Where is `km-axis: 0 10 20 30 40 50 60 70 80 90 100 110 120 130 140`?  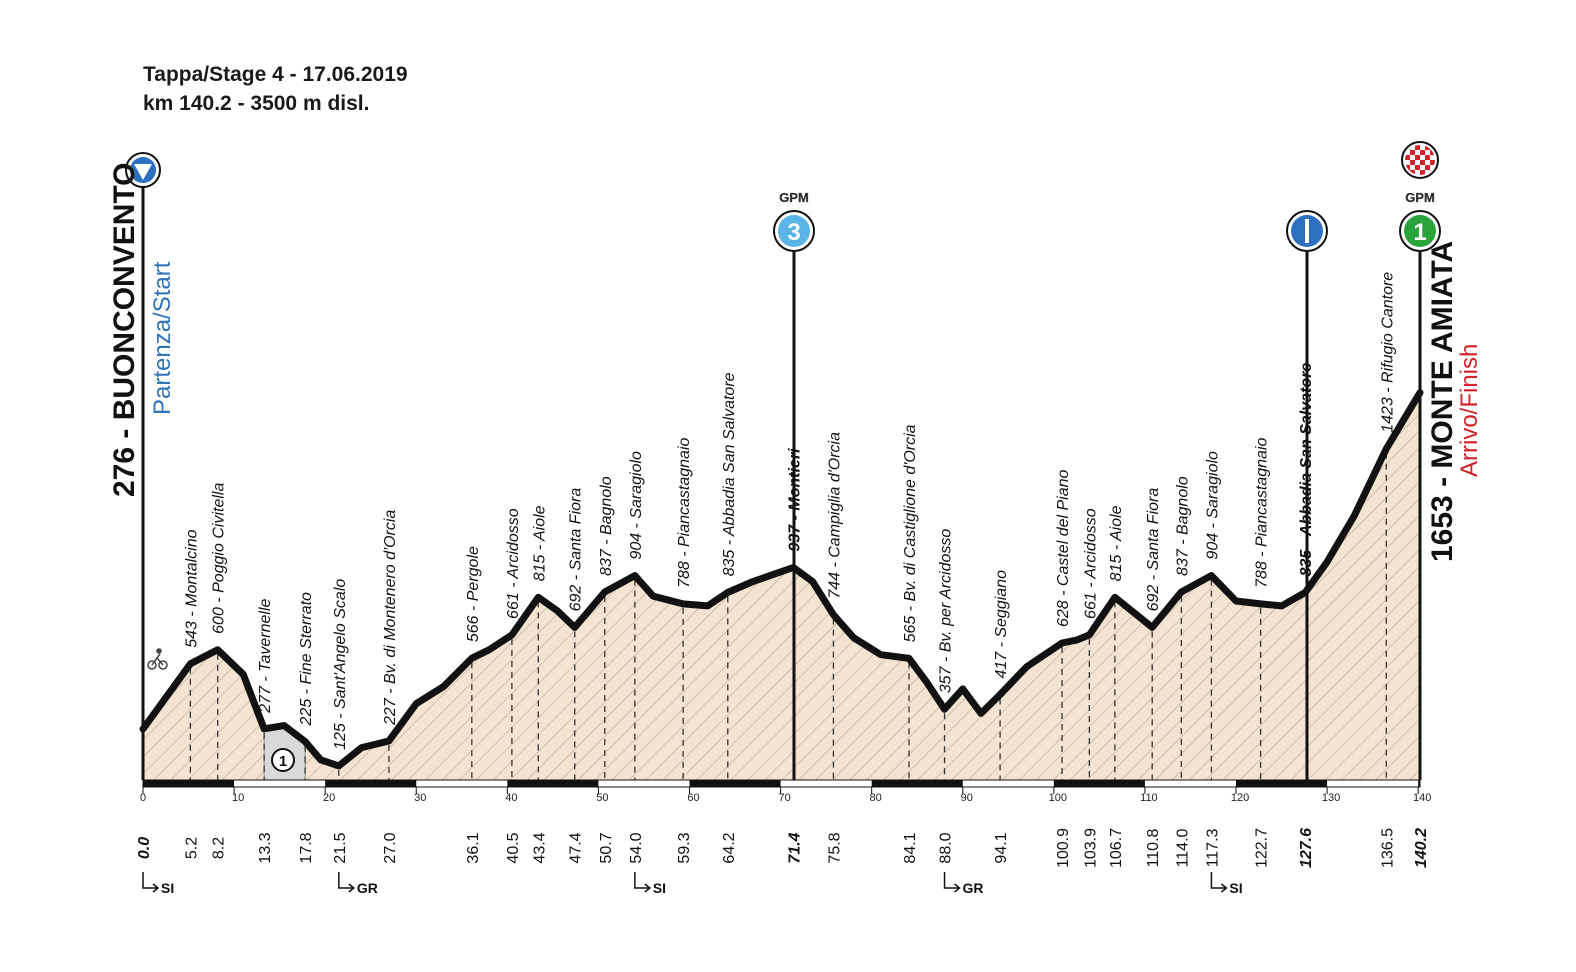 km-axis: 0 10 20 30 40 50 60 70 80 90 100 110 120 130 140 is located at coordinates (785, 791).